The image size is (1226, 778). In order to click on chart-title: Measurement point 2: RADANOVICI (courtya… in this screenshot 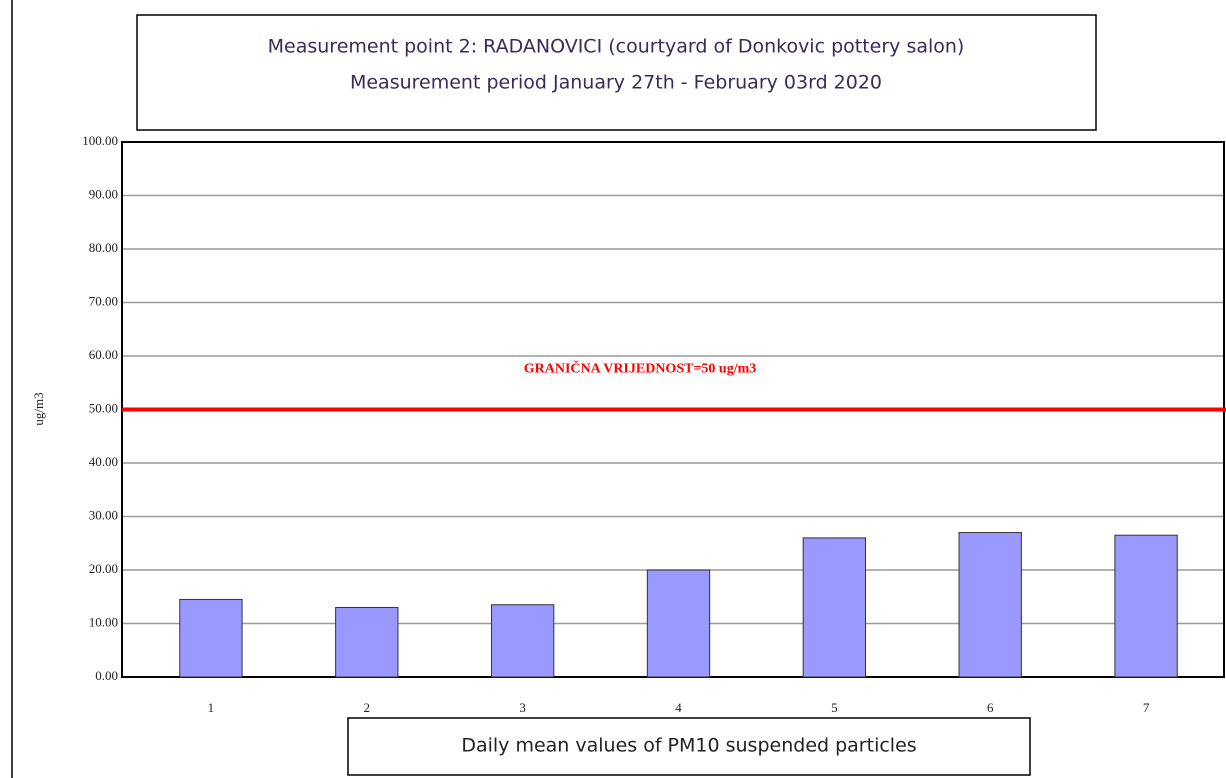, I will do `click(616, 47)`.